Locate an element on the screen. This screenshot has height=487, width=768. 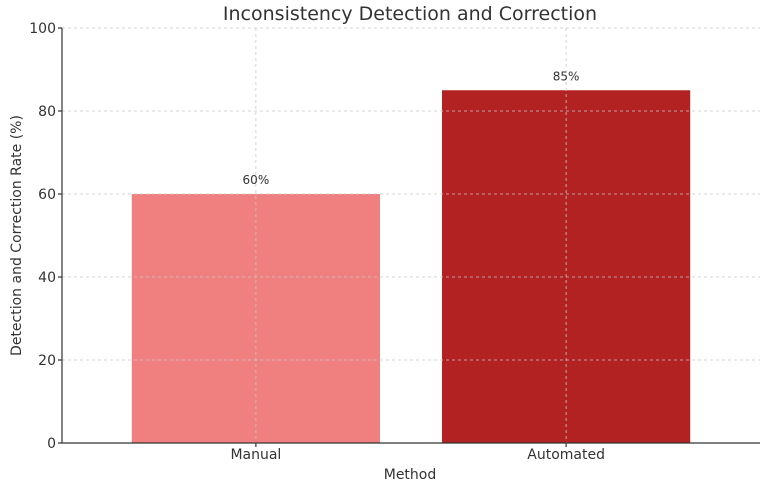
y-tick-label: 100 is located at coordinates (42, 29).